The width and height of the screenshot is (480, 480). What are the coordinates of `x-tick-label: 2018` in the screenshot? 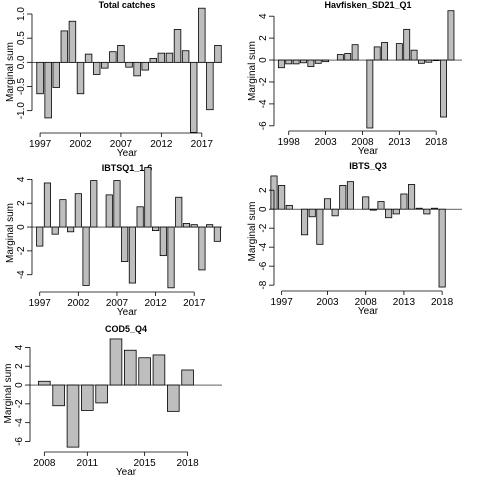 It's located at (187, 463).